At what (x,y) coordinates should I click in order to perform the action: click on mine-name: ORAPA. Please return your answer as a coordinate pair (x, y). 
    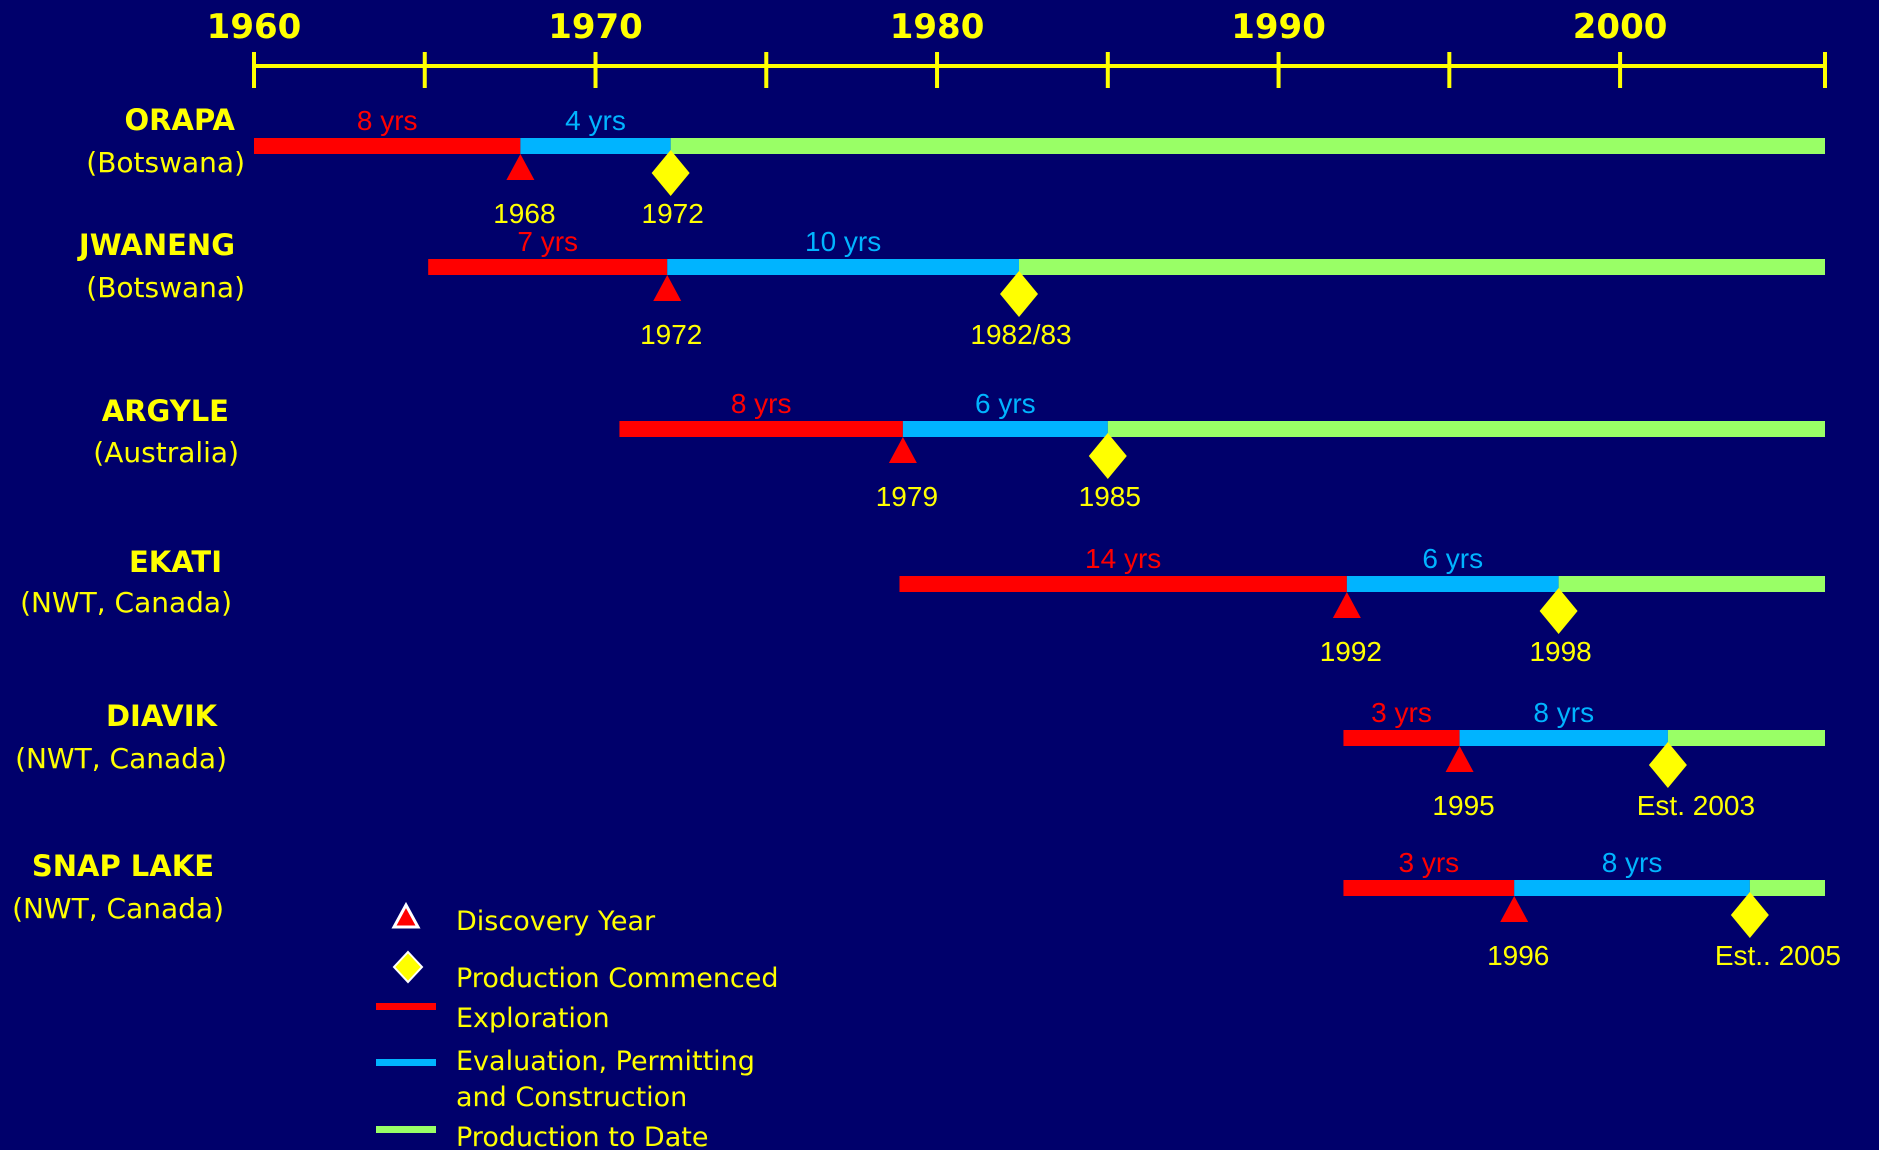
    Looking at the image, I should click on (180, 120).